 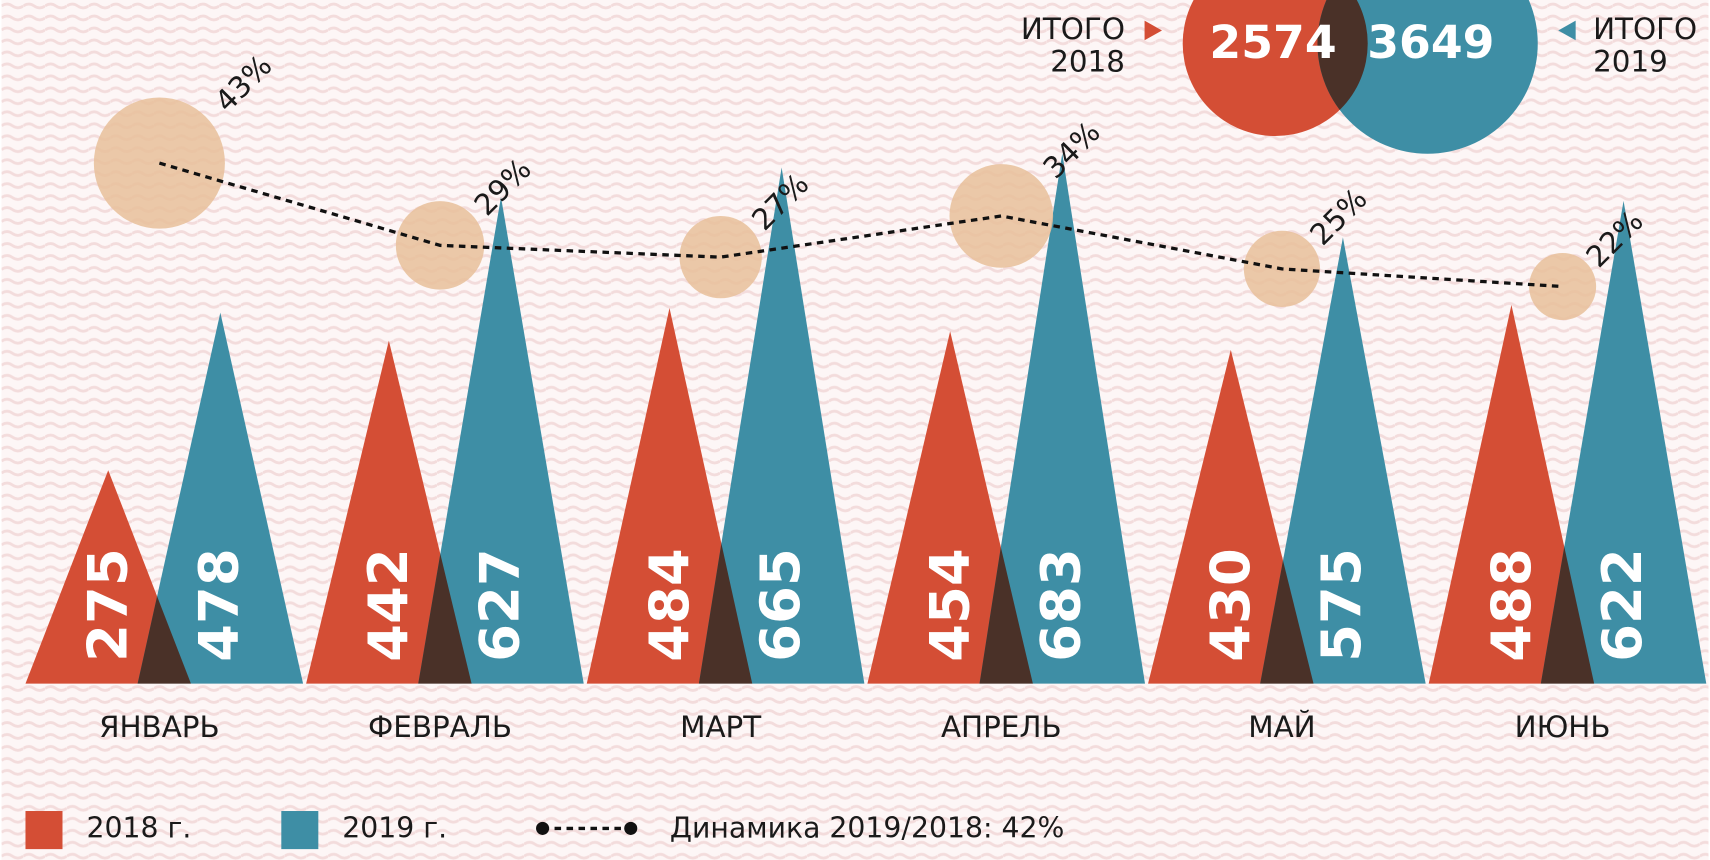 I want to click on value-label: 442, so click(x=388, y=605).